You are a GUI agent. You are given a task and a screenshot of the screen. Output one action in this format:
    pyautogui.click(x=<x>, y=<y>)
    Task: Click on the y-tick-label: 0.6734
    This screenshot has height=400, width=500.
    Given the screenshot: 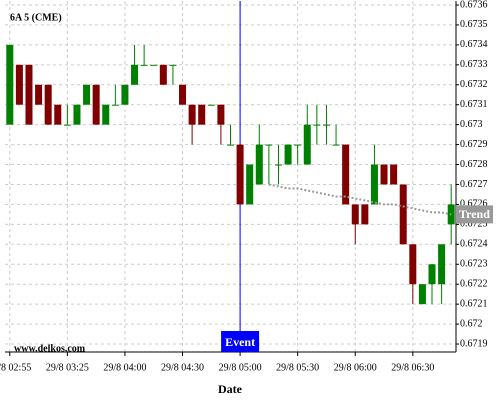 What is the action you would take?
    pyautogui.click(x=474, y=44)
    